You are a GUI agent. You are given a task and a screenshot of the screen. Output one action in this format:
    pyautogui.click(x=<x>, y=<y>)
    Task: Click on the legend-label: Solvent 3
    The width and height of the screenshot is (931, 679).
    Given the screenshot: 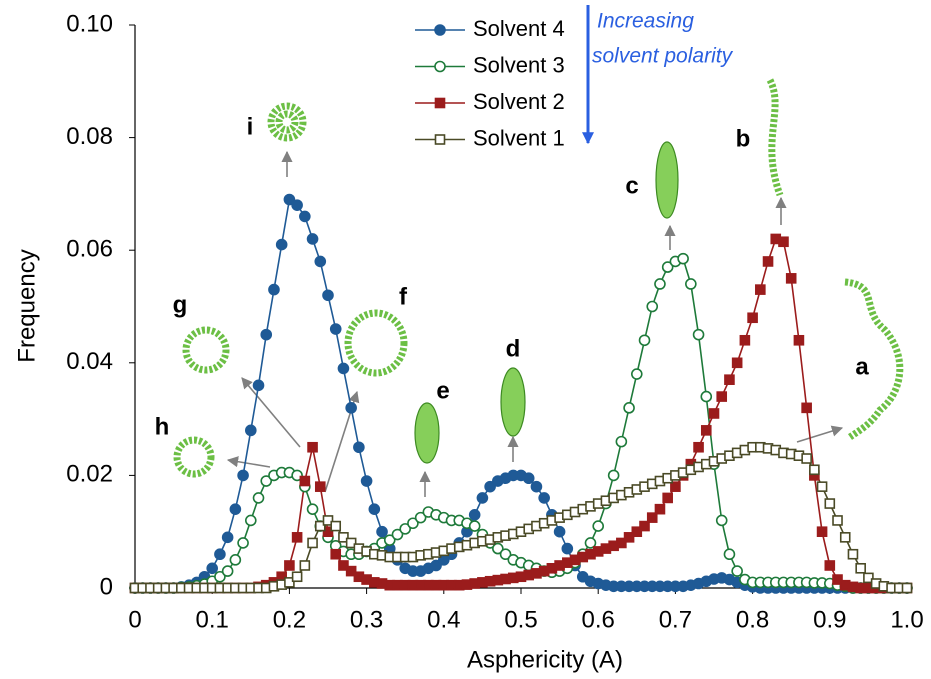 What is the action you would take?
    pyautogui.click(x=519, y=64)
    